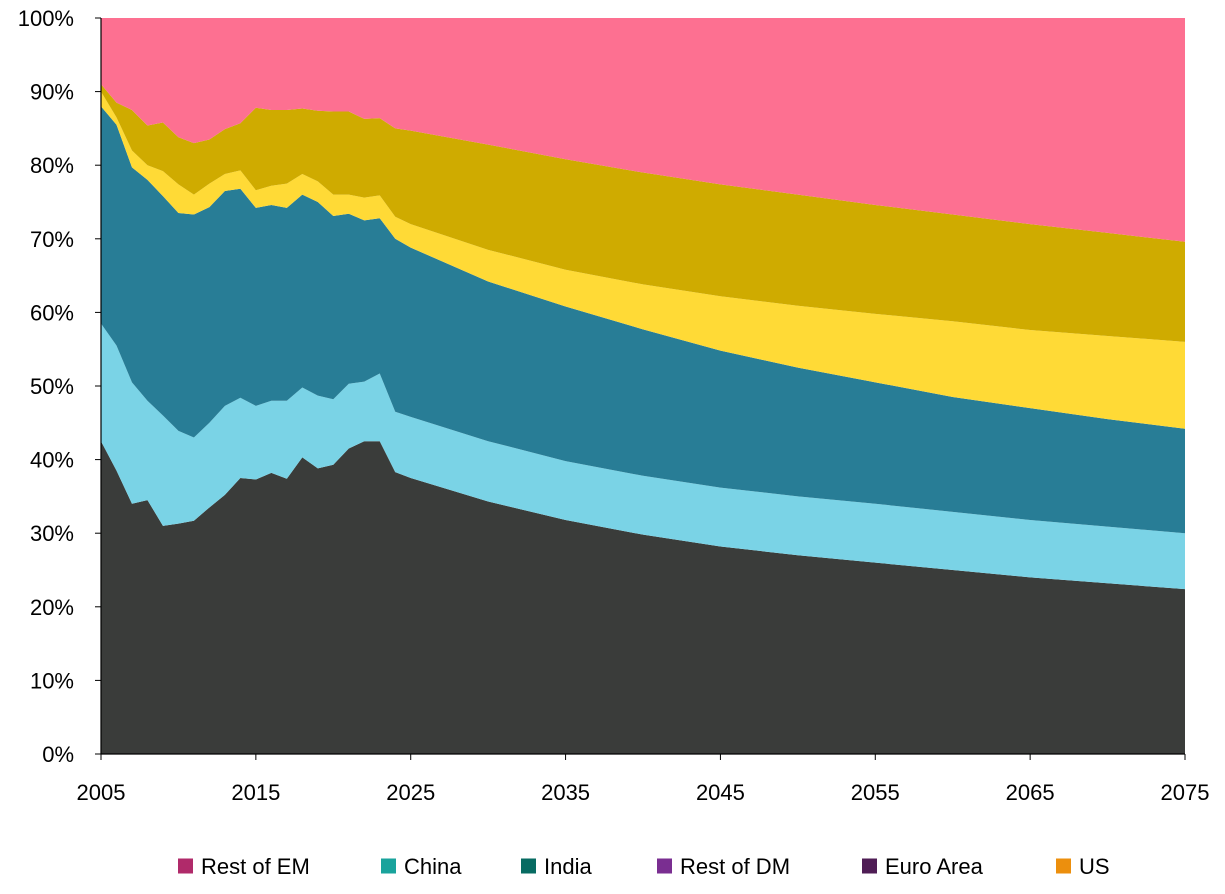 The height and width of the screenshot is (894, 1225). I want to click on legend-item: China, so click(421, 866).